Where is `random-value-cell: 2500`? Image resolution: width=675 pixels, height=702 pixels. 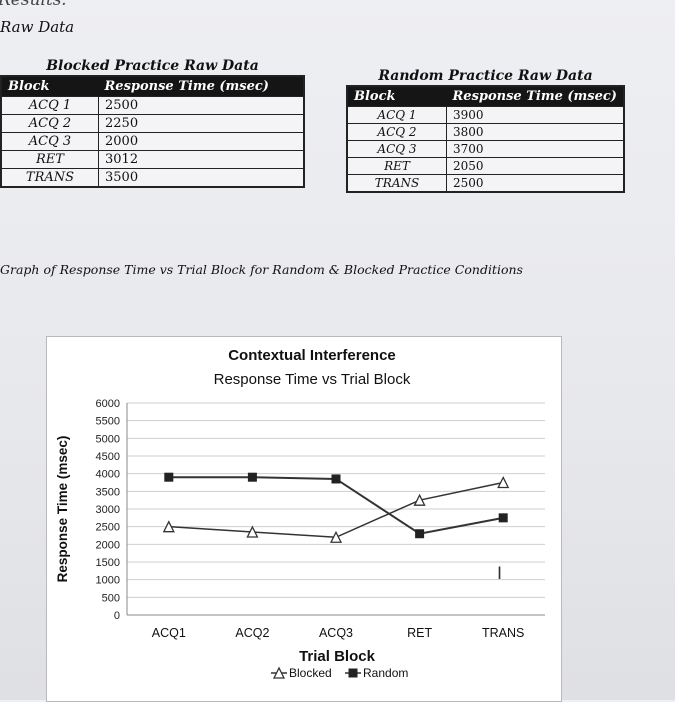
random-value-cell: 2500 is located at coordinates (535, 183).